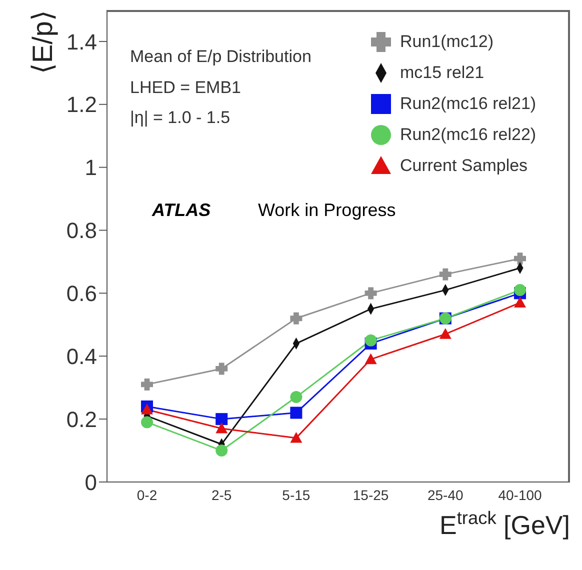  What do you see at coordinates (221, 57) in the screenshot?
I see `annotation: Mean of E/p Distribution` at bounding box center [221, 57].